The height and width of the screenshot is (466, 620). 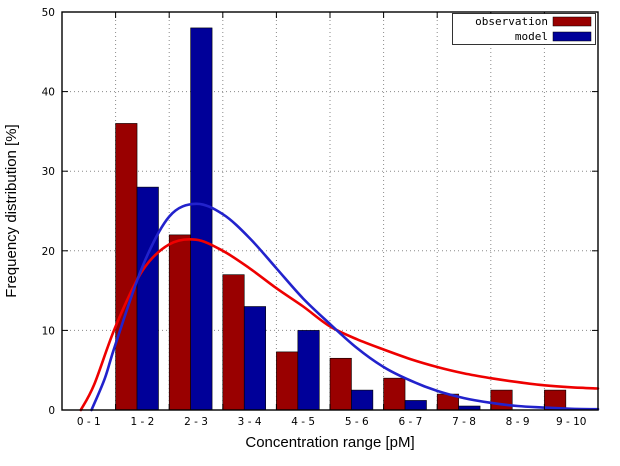 I want to click on legend-label-model: model, so click(x=531, y=36).